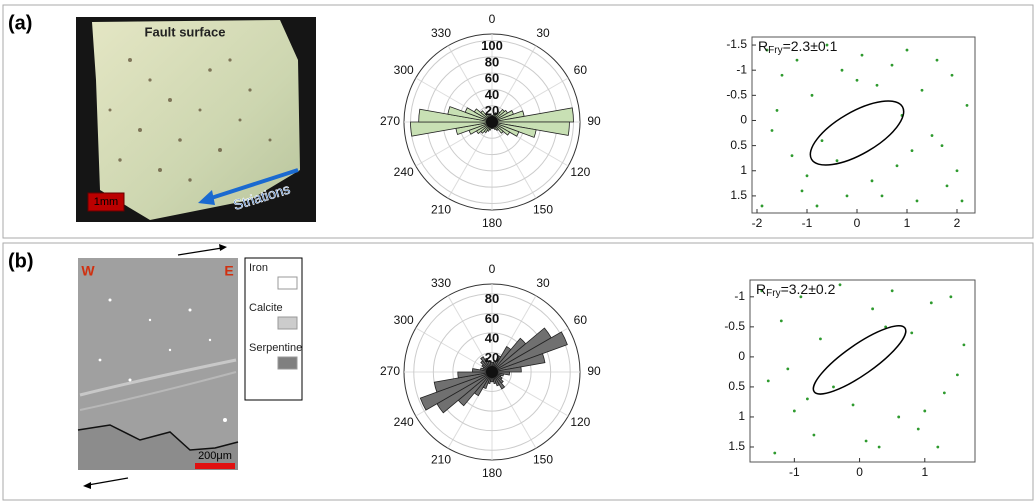  What do you see at coordinates (957, 223) in the screenshot?
I see `x-tick-label: 2` at bounding box center [957, 223].